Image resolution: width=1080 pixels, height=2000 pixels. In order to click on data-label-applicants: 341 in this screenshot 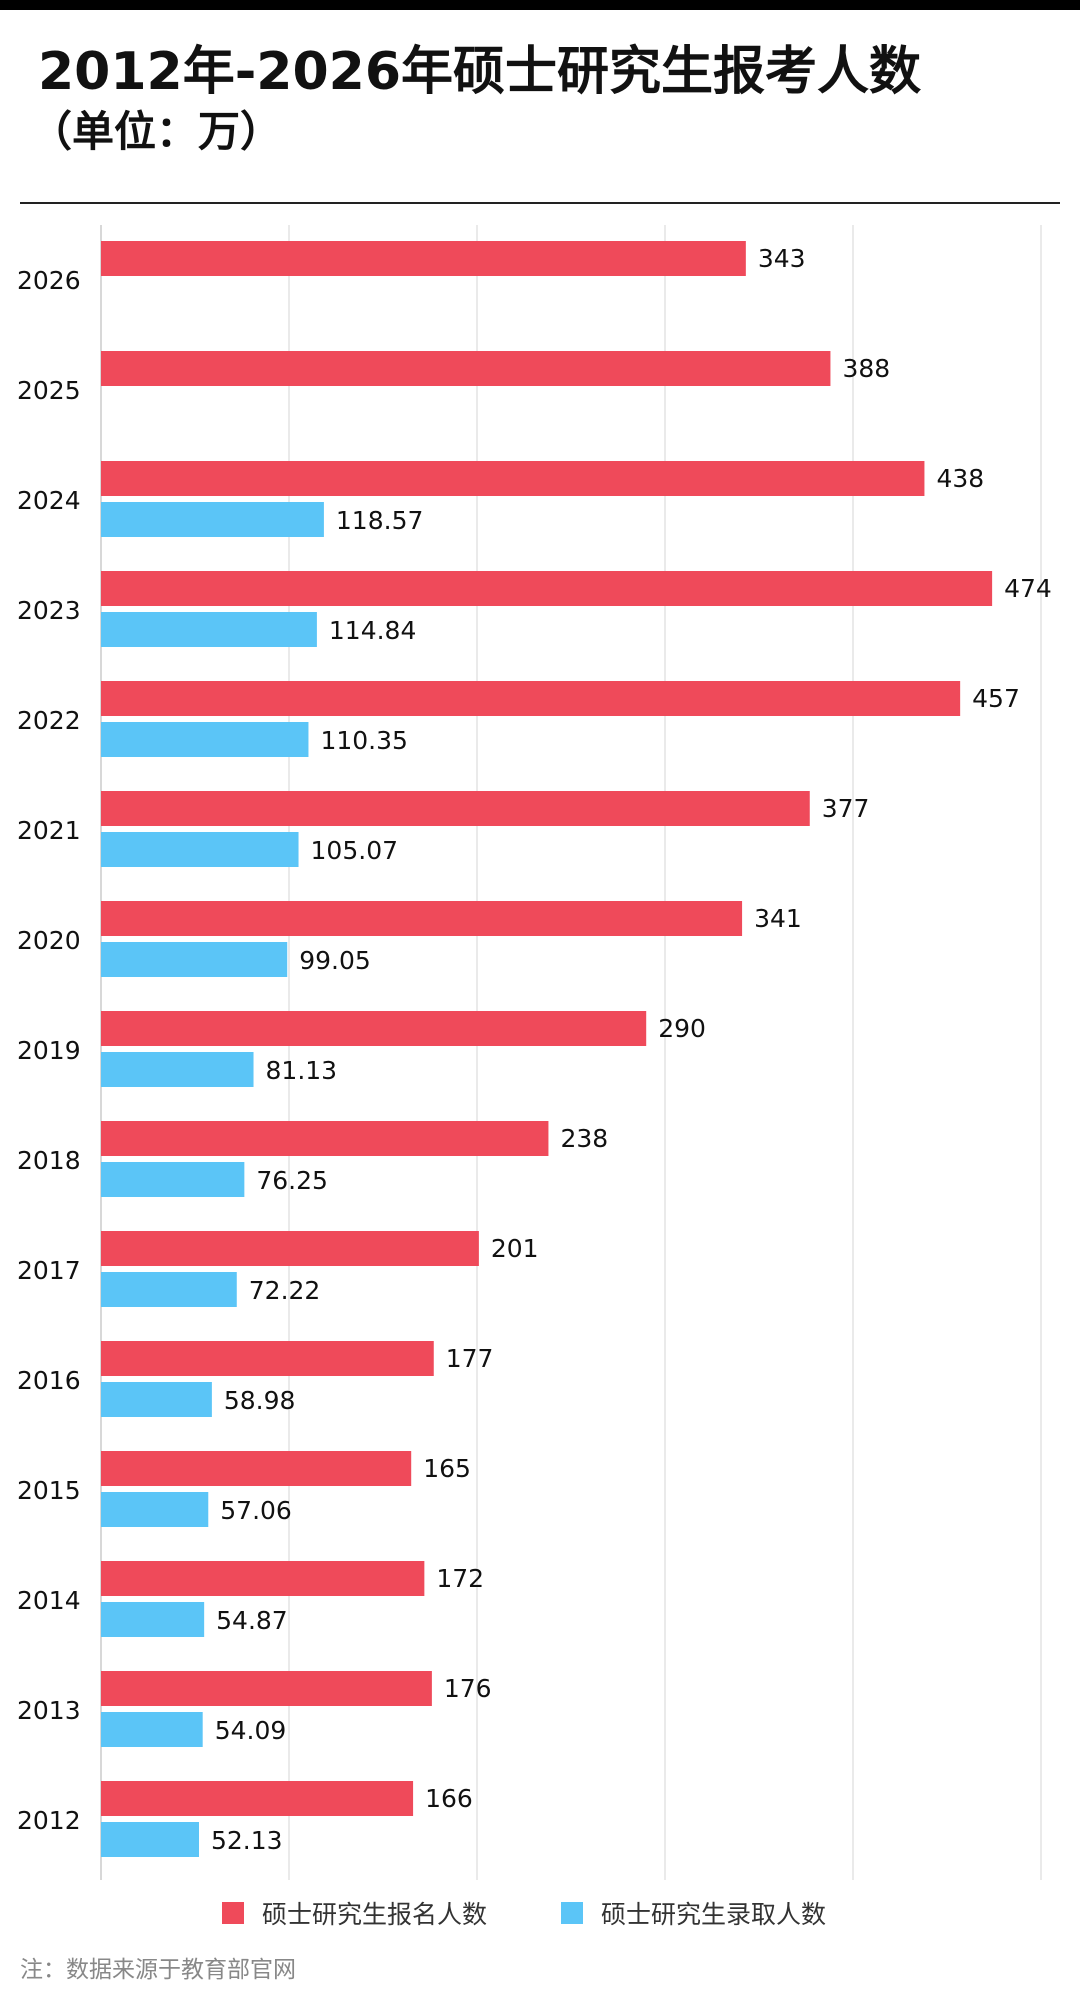, I will do `click(778, 918)`.